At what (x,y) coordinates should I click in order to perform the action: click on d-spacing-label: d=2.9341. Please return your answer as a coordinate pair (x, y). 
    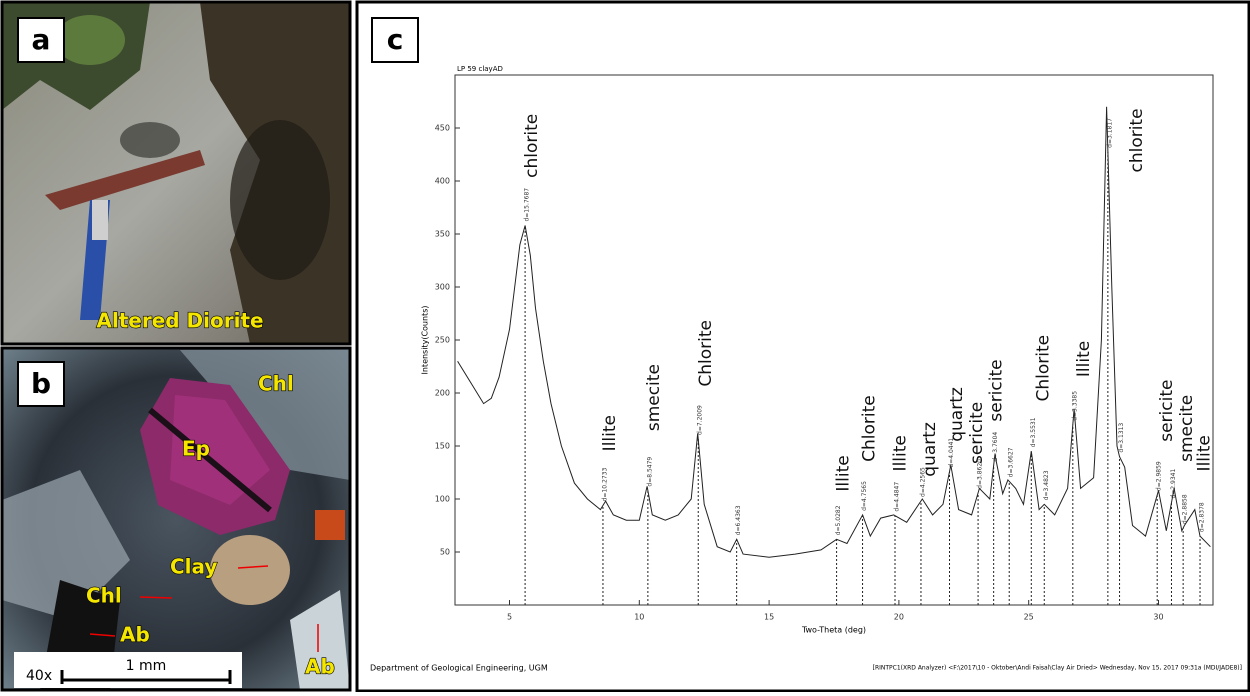
    Looking at the image, I should click on (1173, 484).